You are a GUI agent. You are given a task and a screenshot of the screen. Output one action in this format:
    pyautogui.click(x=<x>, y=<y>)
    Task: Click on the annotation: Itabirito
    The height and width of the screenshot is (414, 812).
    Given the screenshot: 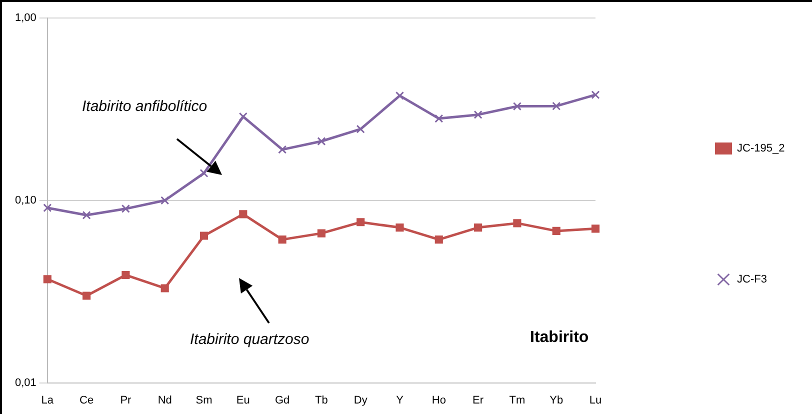 What is the action you would take?
    pyautogui.click(x=559, y=338)
    